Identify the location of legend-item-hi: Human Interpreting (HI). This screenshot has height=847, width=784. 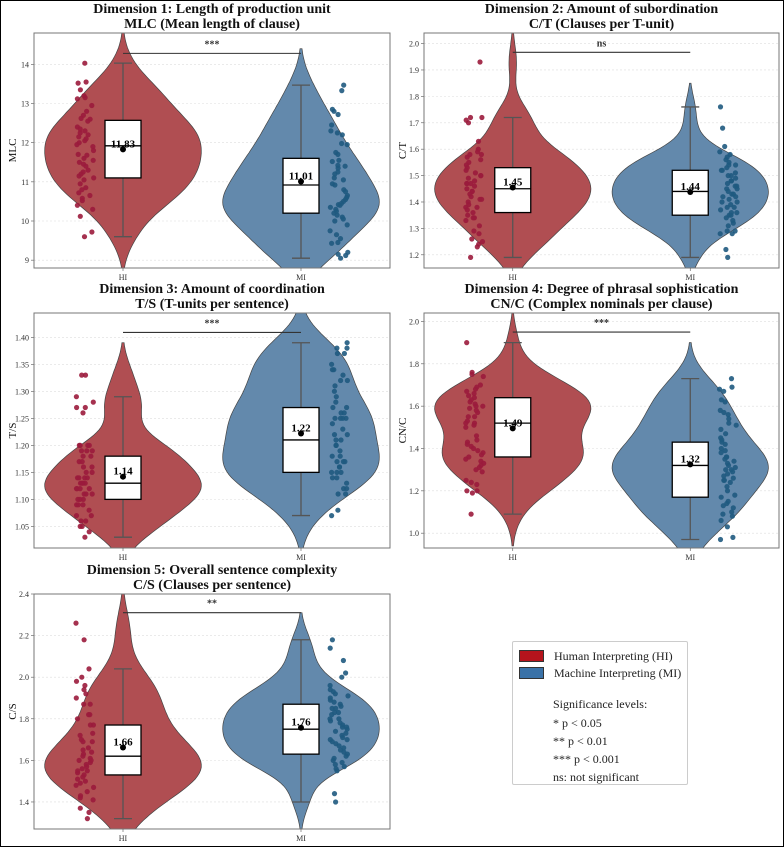
(596, 656).